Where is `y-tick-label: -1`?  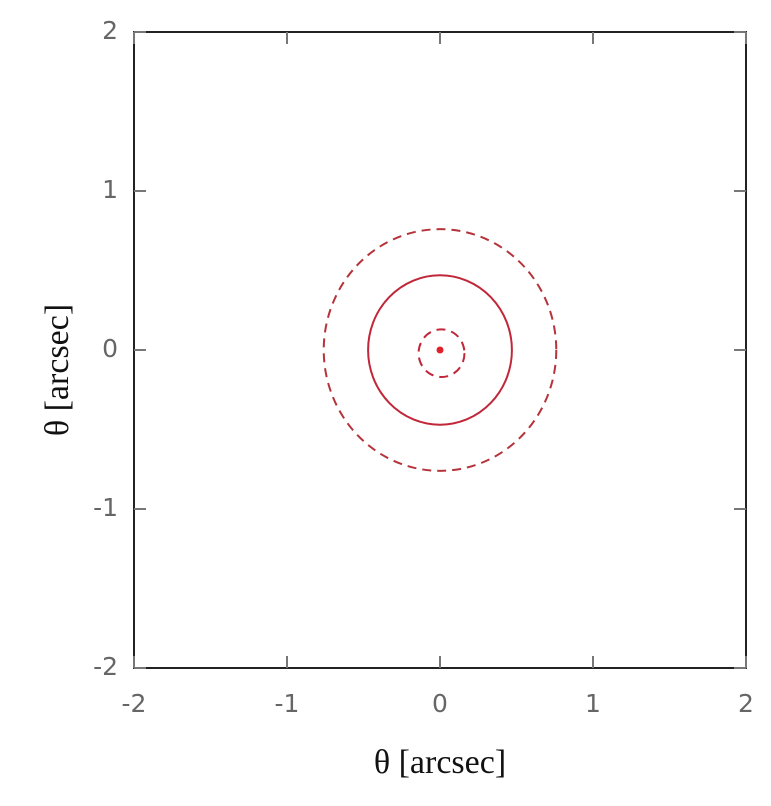 y-tick-label: -1 is located at coordinates (105, 507).